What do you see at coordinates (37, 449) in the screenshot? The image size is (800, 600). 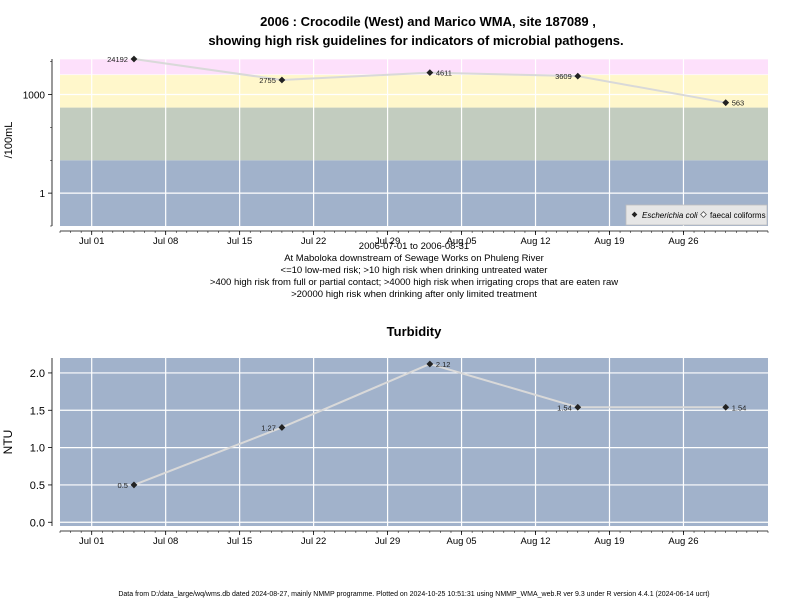 I see `y-tick-label: 1.0` at bounding box center [37, 449].